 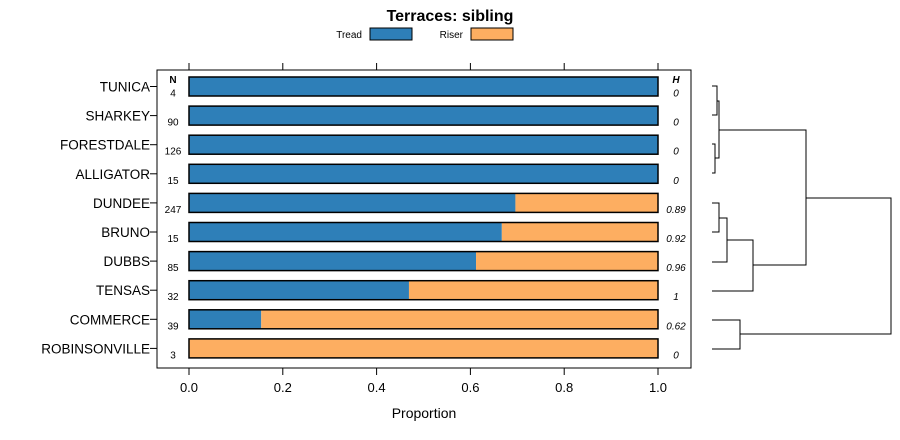 I want to click on bar-outline-tensas, so click(x=423, y=290).